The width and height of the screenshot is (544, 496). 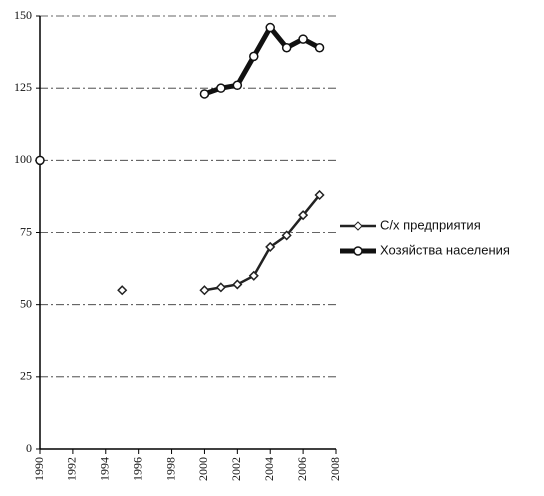 What do you see at coordinates (302, 469) in the screenshot?
I see `x-tick-label: 2006` at bounding box center [302, 469].